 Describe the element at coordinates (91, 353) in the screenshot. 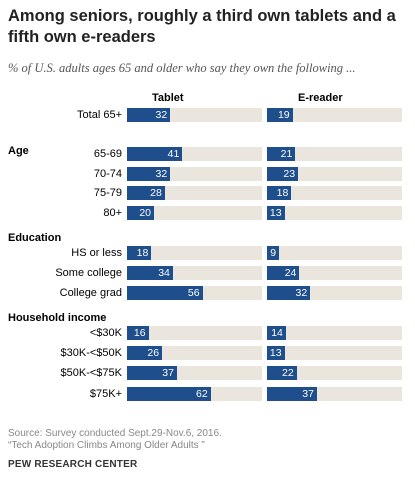

I see `row-label: $30K-<$50K` at that location.